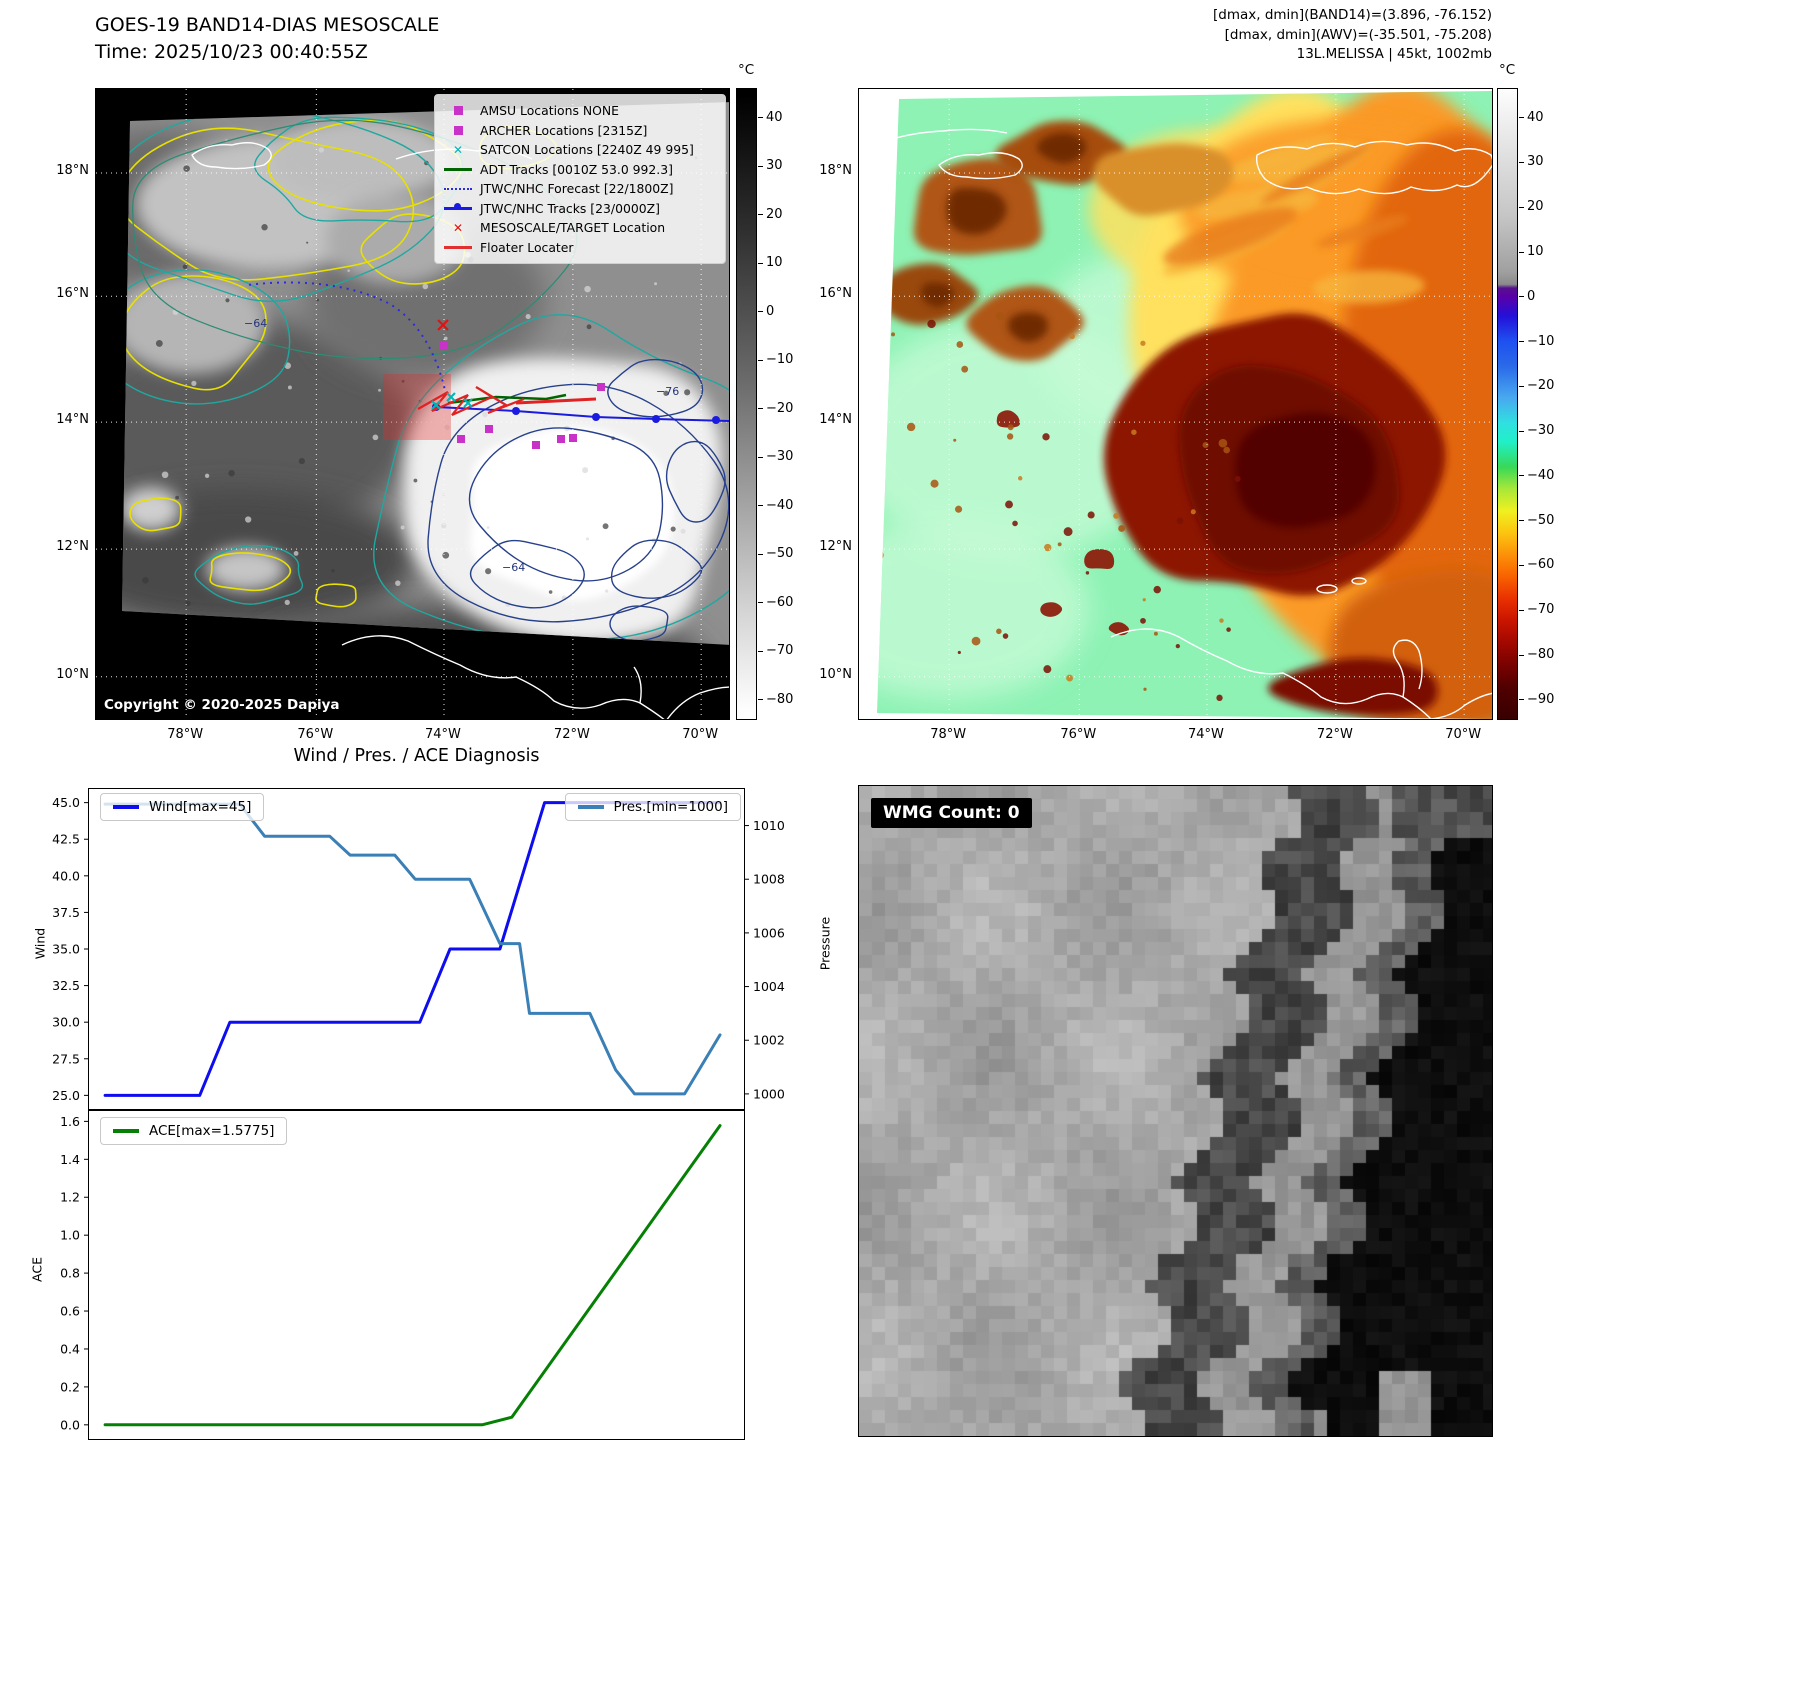 The image size is (1801, 1690). What do you see at coordinates (1334, 734) in the screenshot?
I see `lon-tick-label: 72°W` at bounding box center [1334, 734].